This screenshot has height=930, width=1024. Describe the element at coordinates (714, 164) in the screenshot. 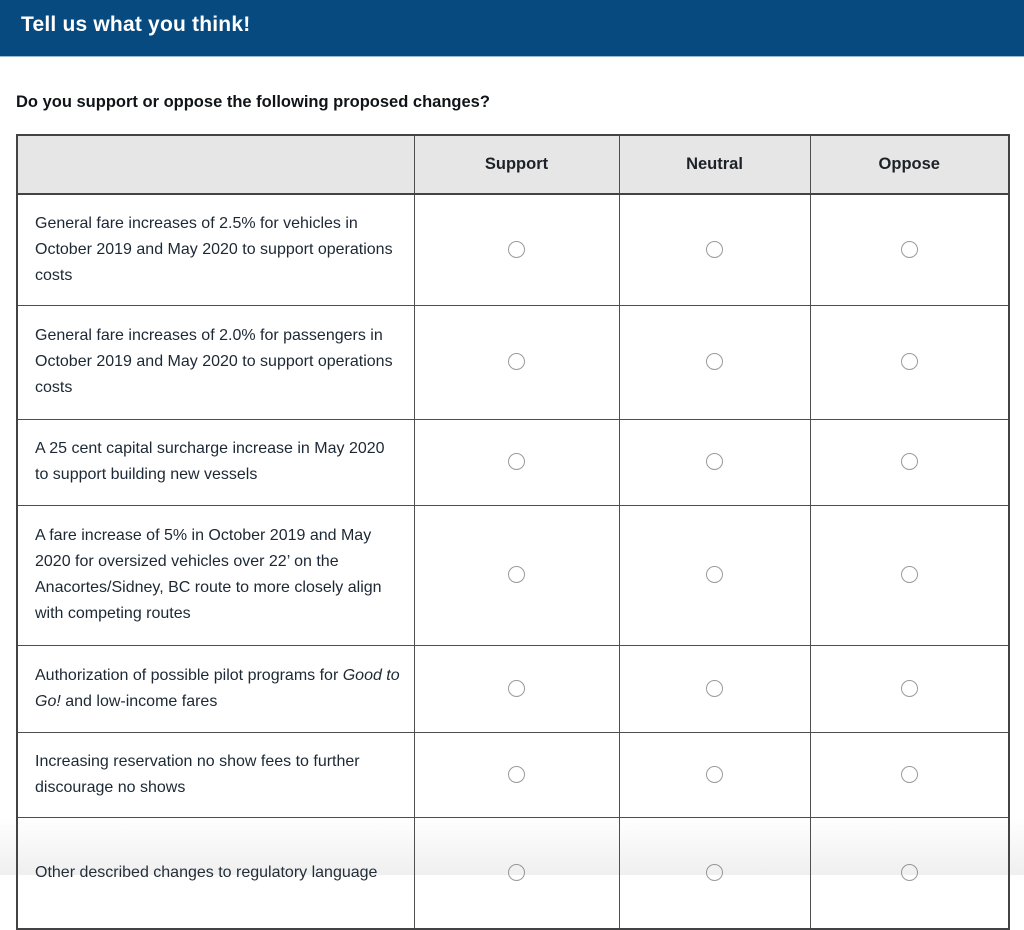

I see `column-header-neutral: Neutral` at that location.